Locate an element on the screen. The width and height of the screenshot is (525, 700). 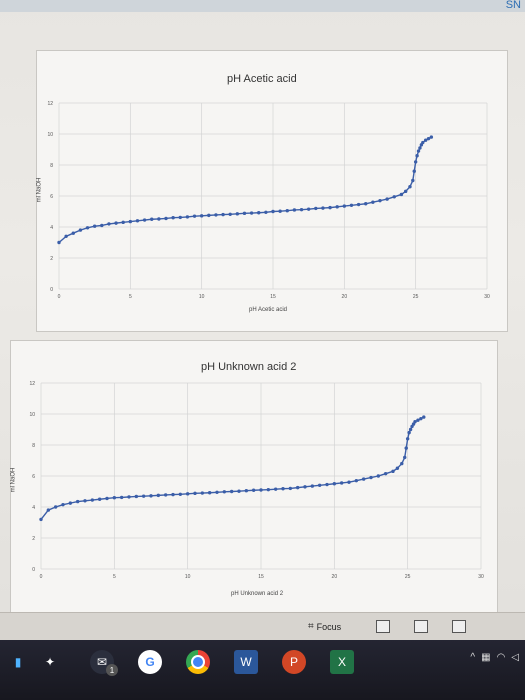
network-icon: ▦ is located at coordinates (486, 657).